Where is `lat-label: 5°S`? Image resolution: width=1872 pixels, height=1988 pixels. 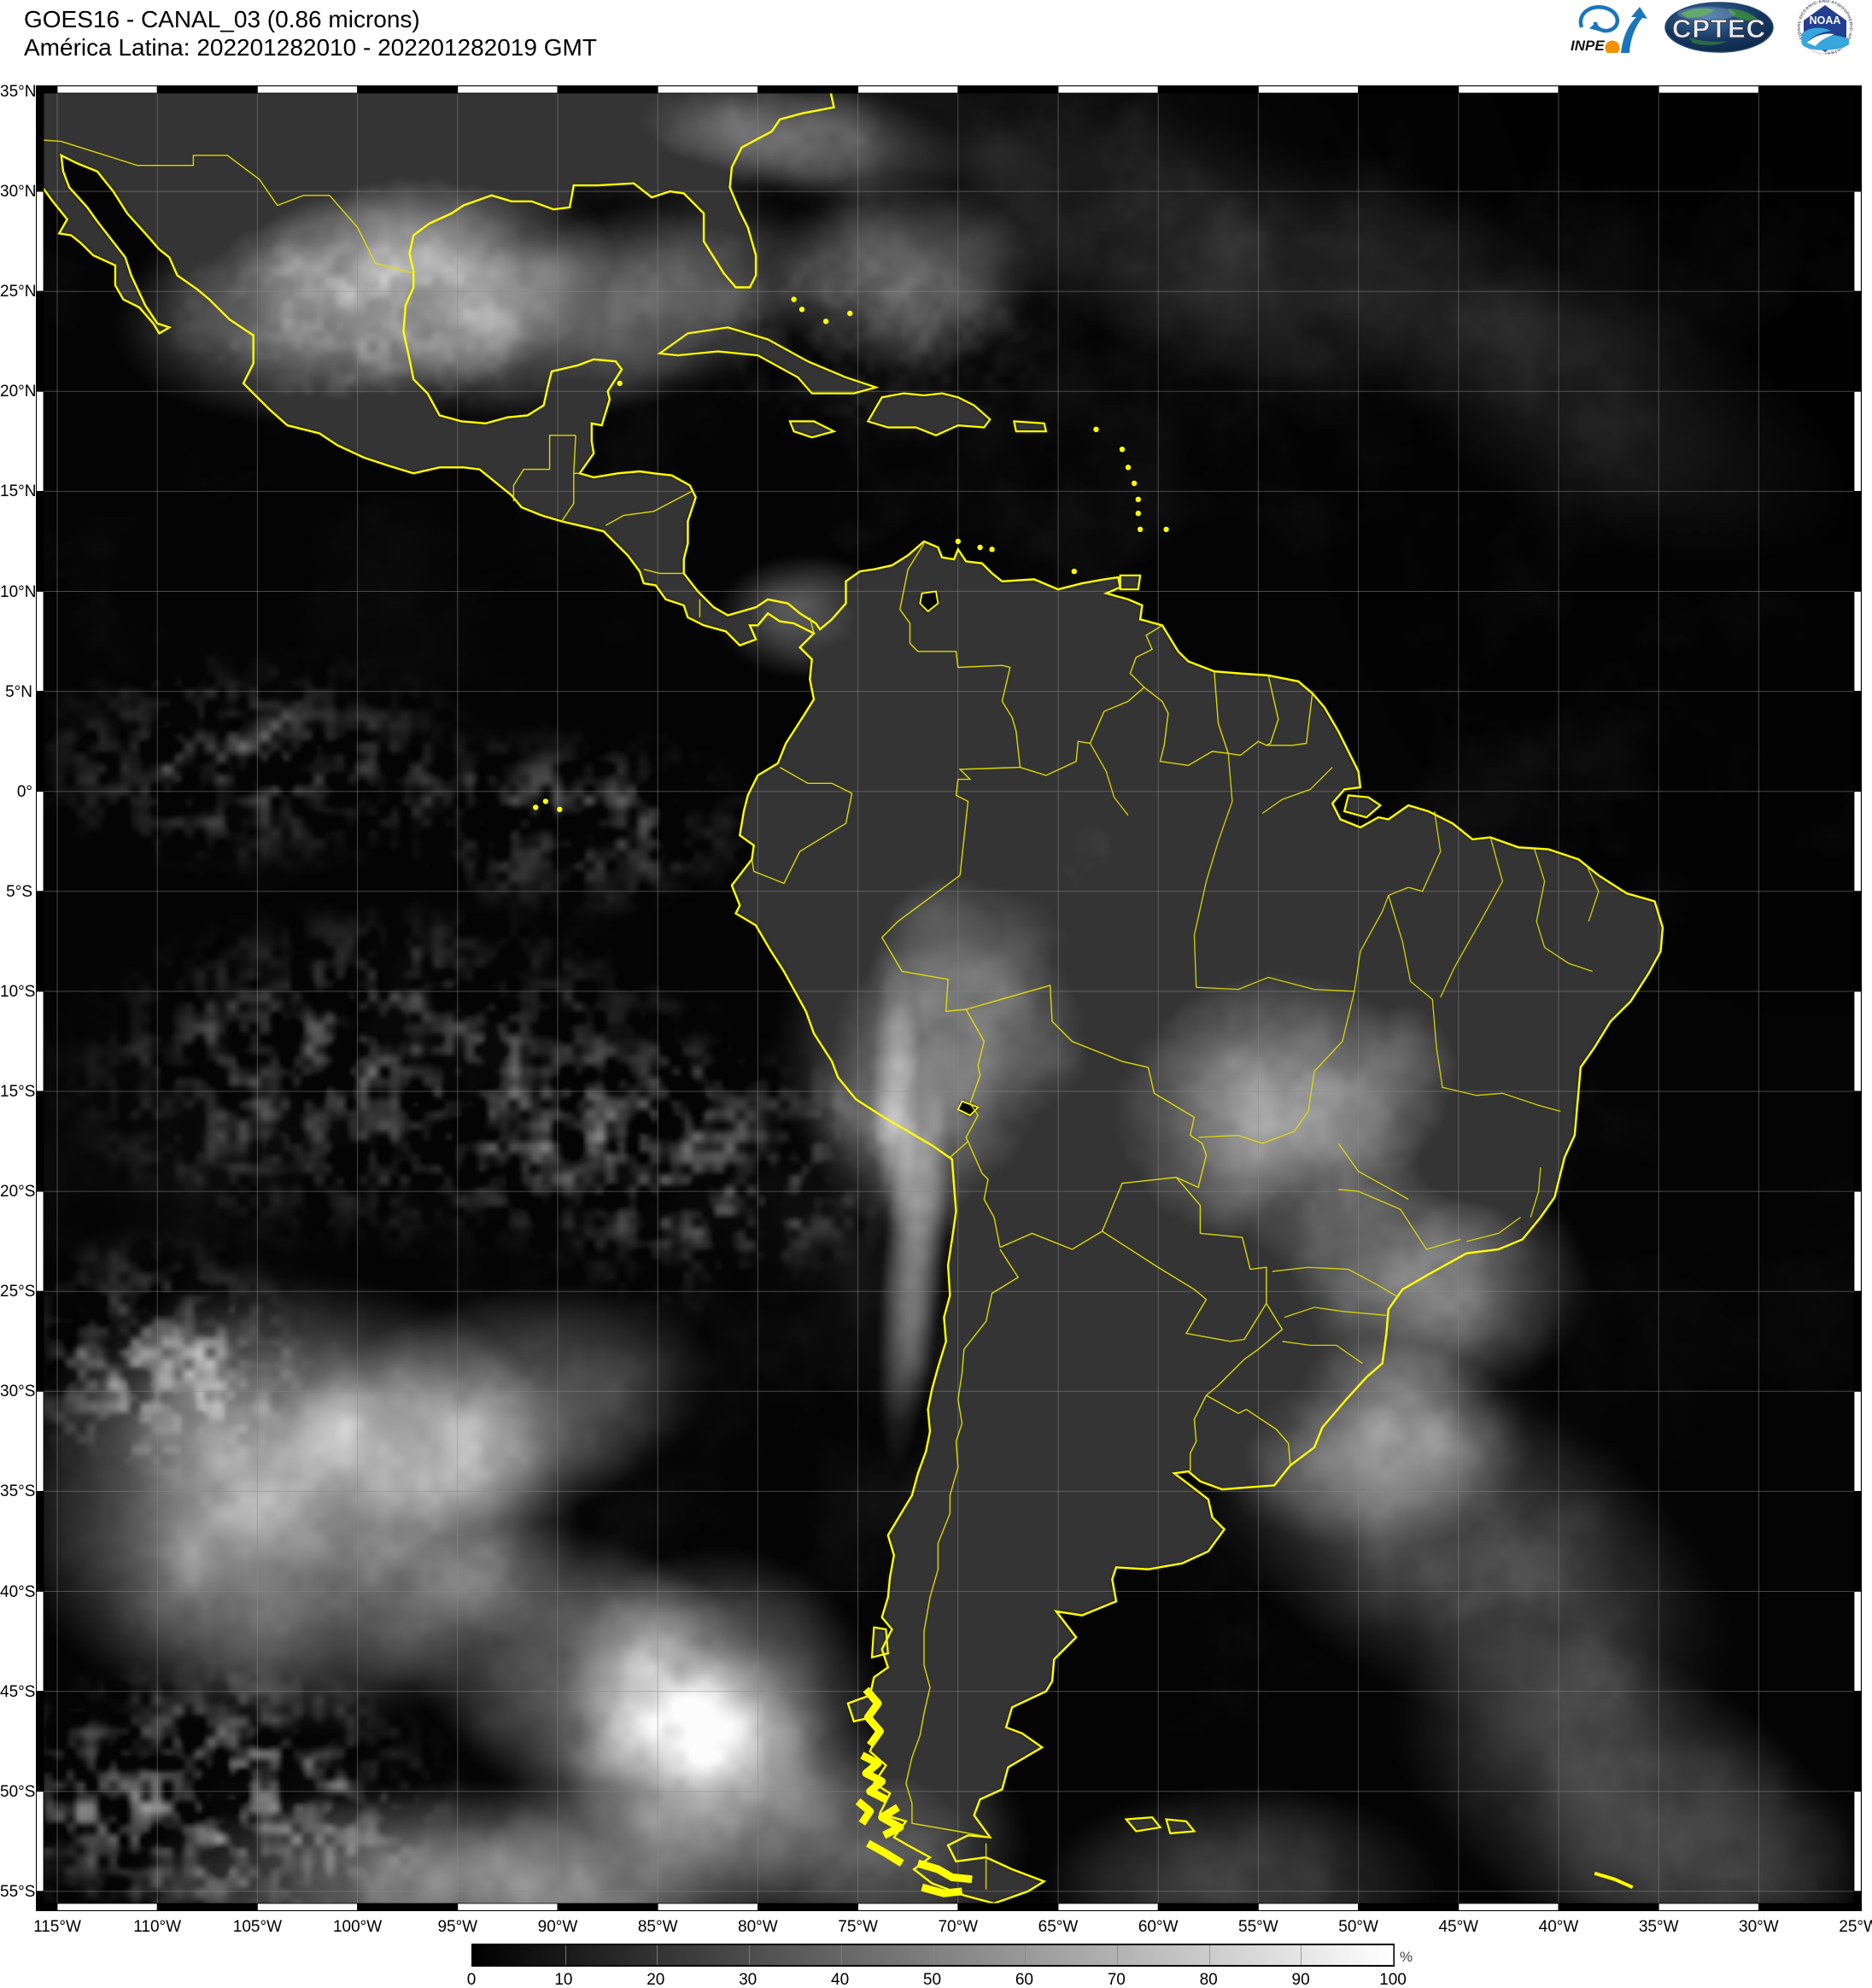
lat-label: 5°S is located at coordinates (19, 891).